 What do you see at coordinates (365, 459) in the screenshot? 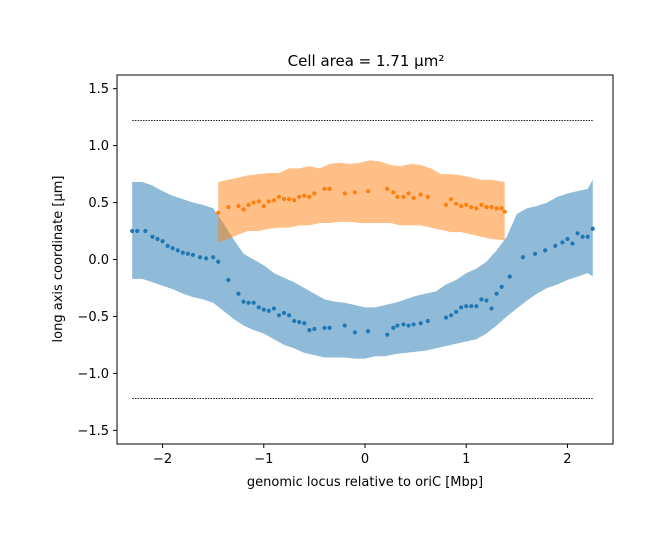
I see `x-tick-label: 0` at bounding box center [365, 459].